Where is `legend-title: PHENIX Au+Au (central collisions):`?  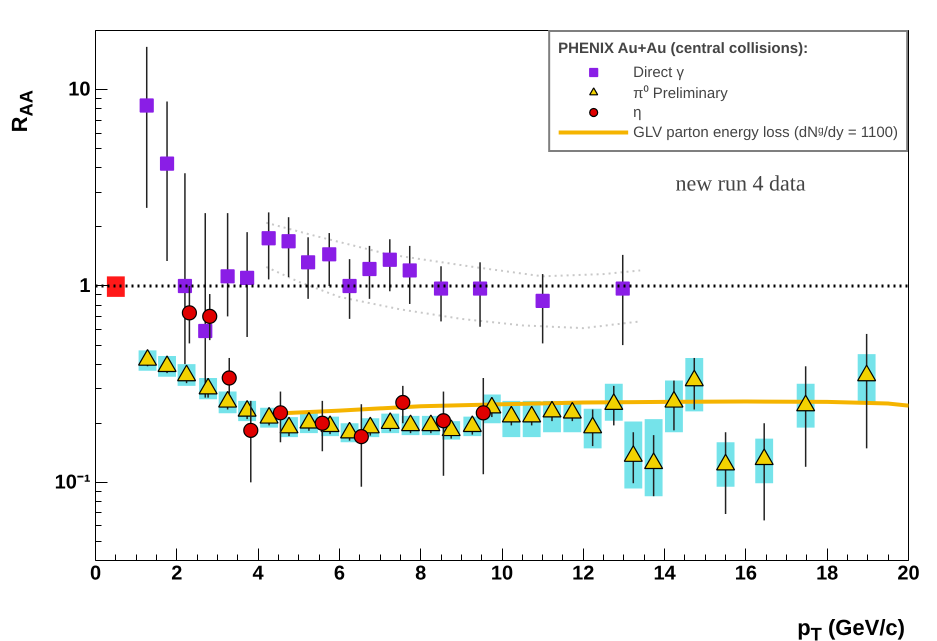 legend-title: PHENIX Au+Au (central collisions): is located at coordinates (684, 48).